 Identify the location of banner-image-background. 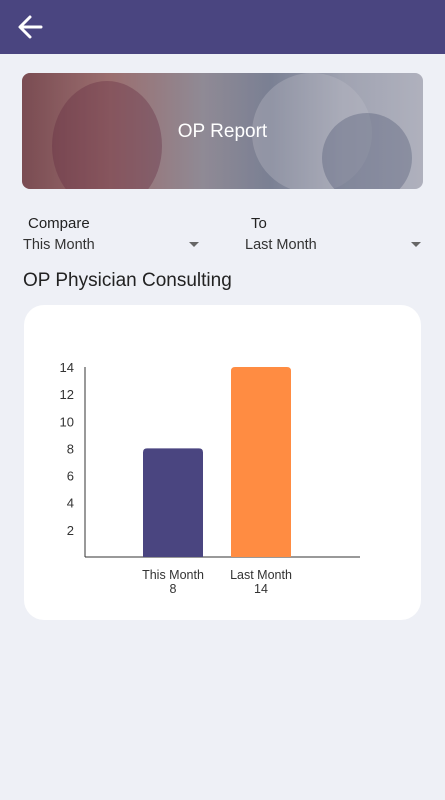
(367, 151).